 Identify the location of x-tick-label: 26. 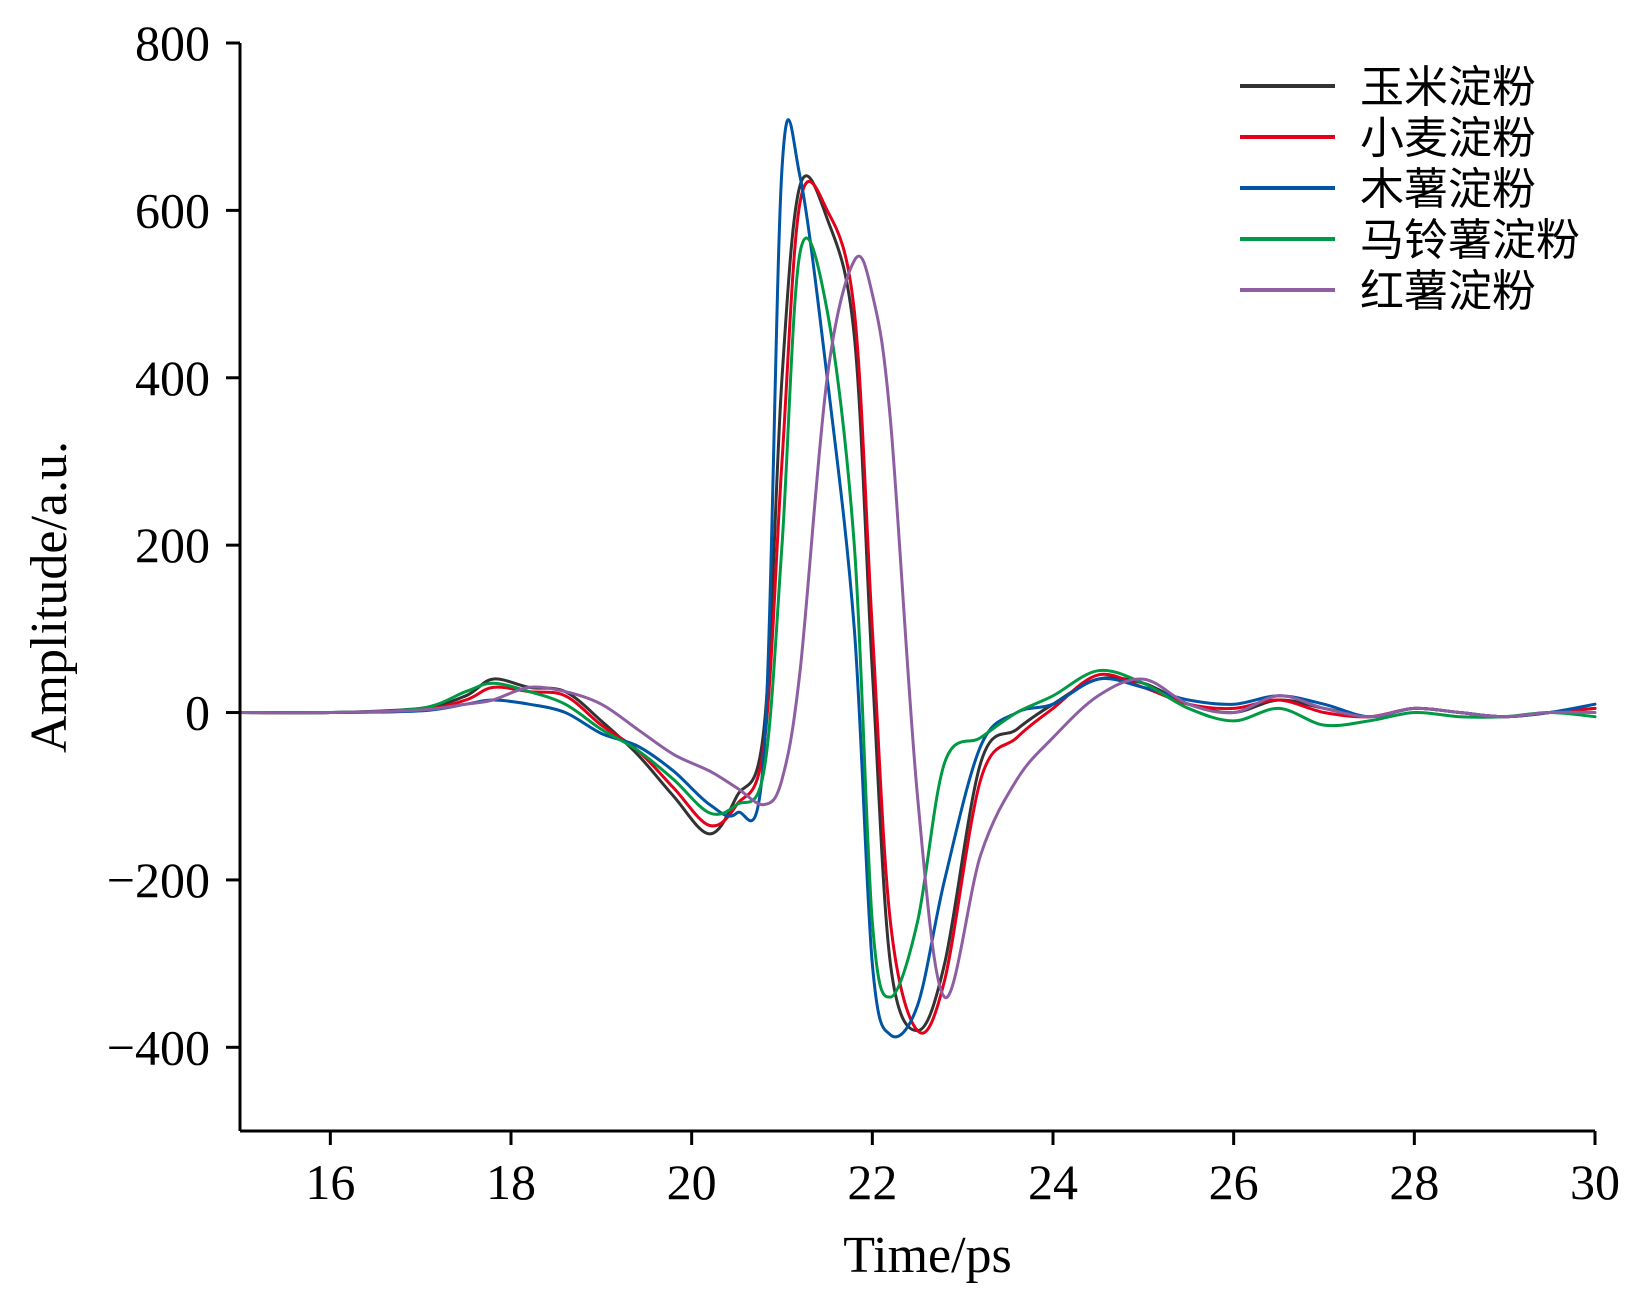
(1234, 1182).